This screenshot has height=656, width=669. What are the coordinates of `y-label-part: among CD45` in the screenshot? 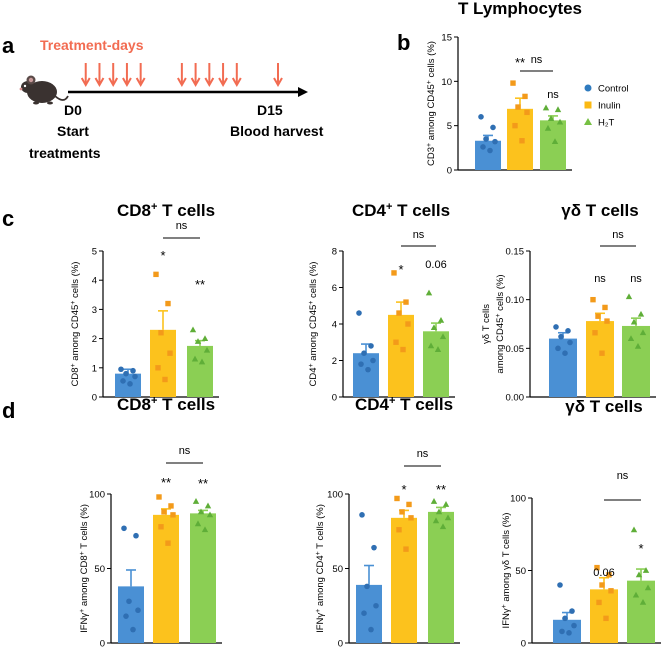 It's located at (75, 334).